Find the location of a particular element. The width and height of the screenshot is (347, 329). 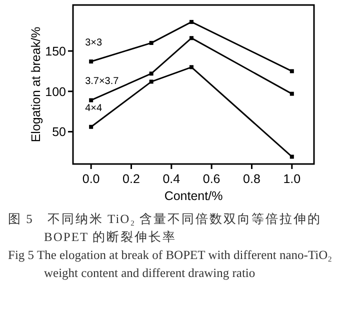

caption: 图 5 不同纳米 TiO₂ 含量不同倍数双向等倍拉伸的 BOPET 的断裂伸长率 is located at coordinates (165, 228).